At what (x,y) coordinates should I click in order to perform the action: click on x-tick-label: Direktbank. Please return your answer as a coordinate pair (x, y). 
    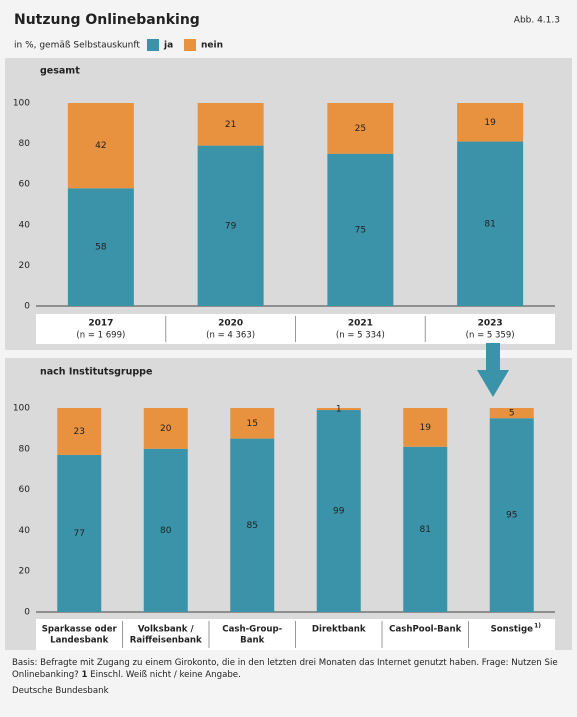
    Looking at the image, I should click on (339, 630).